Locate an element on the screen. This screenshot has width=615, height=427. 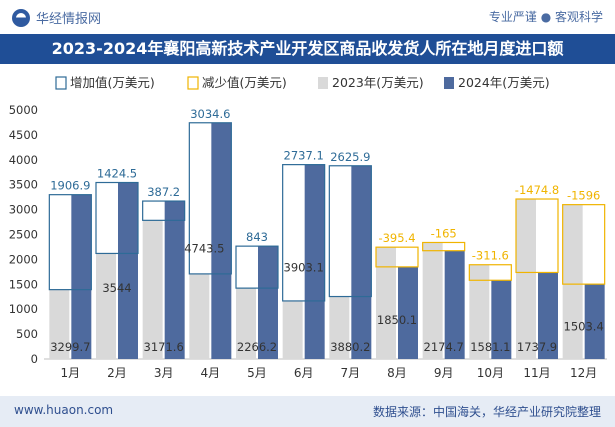
change-label-2: 1424.5 is located at coordinates (117, 174).